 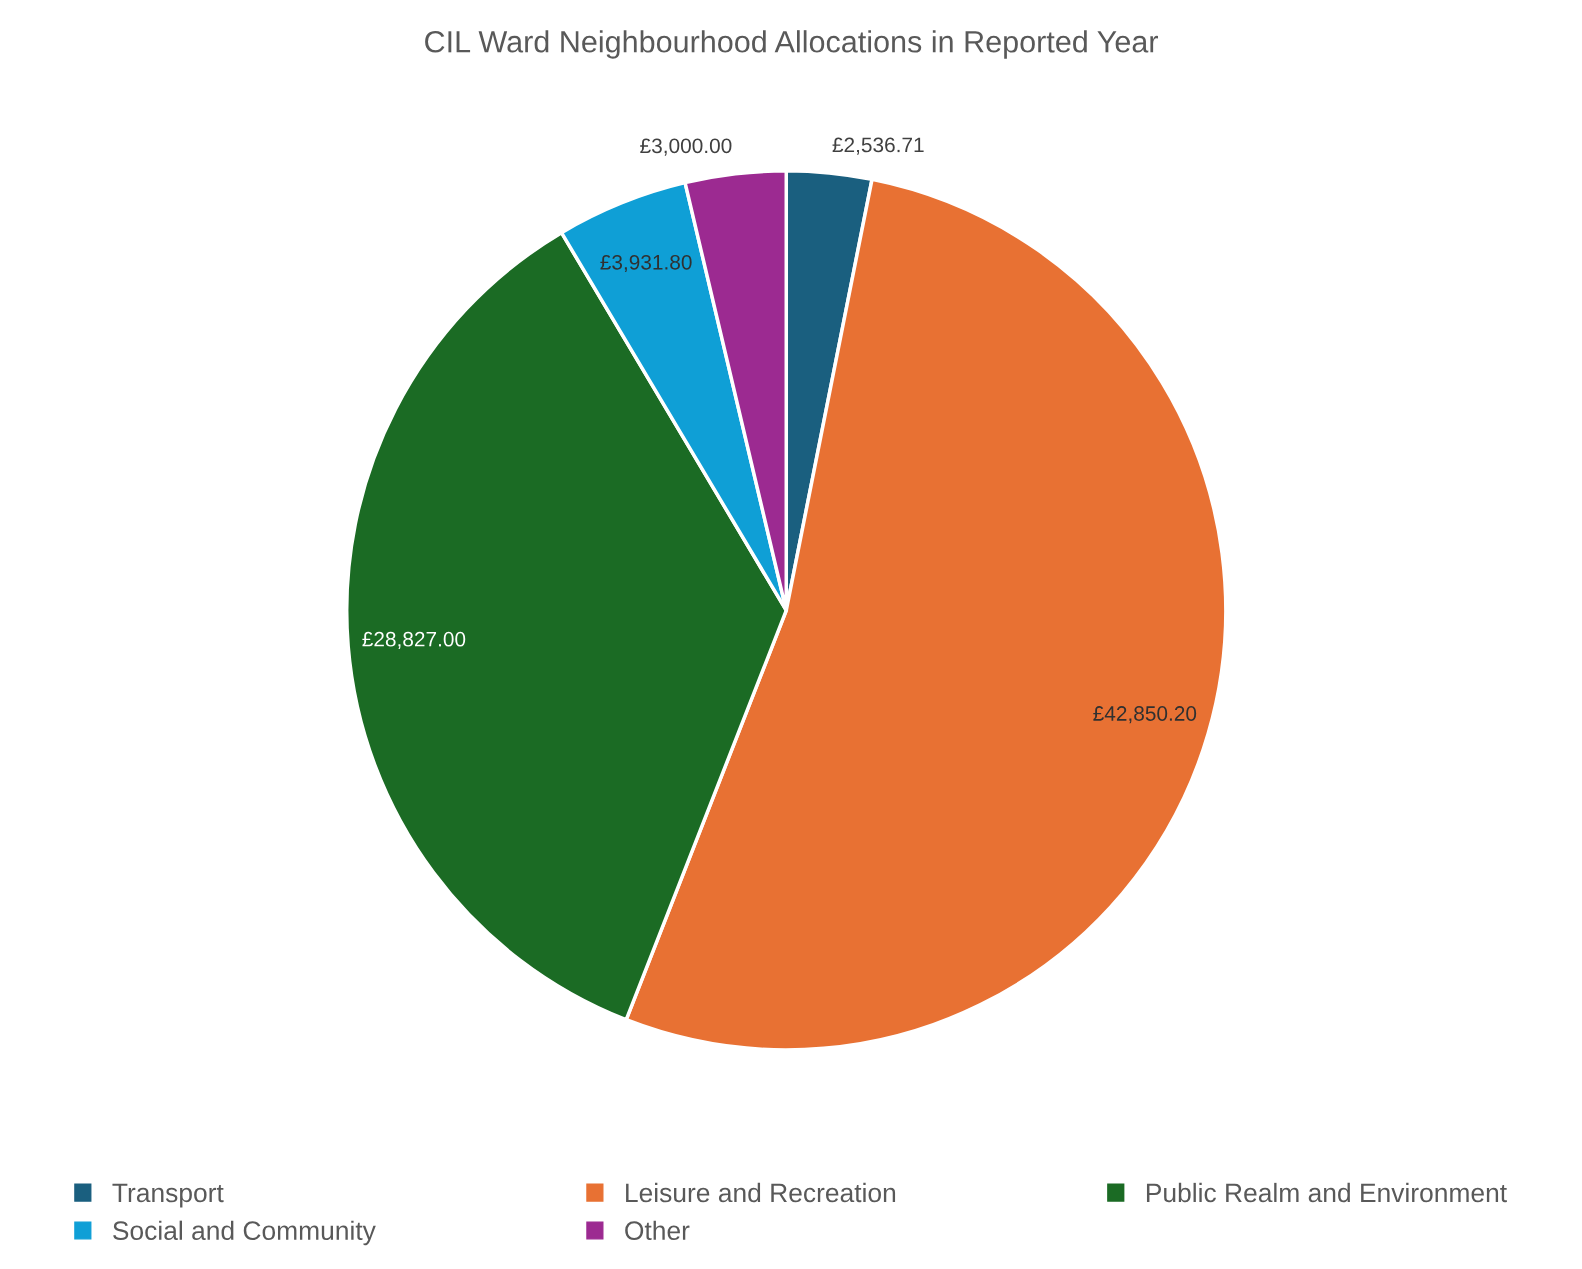 I want to click on data-label: £28,827.00, so click(x=414, y=640).